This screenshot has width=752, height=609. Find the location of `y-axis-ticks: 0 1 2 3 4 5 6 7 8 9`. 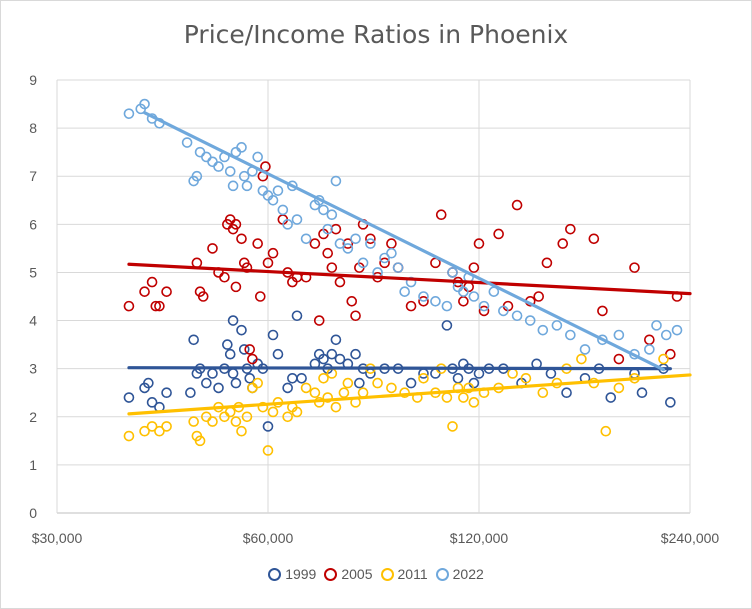

y-axis-ticks: 0 1 2 3 4 5 6 7 8 9 is located at coordinates (33, 296).